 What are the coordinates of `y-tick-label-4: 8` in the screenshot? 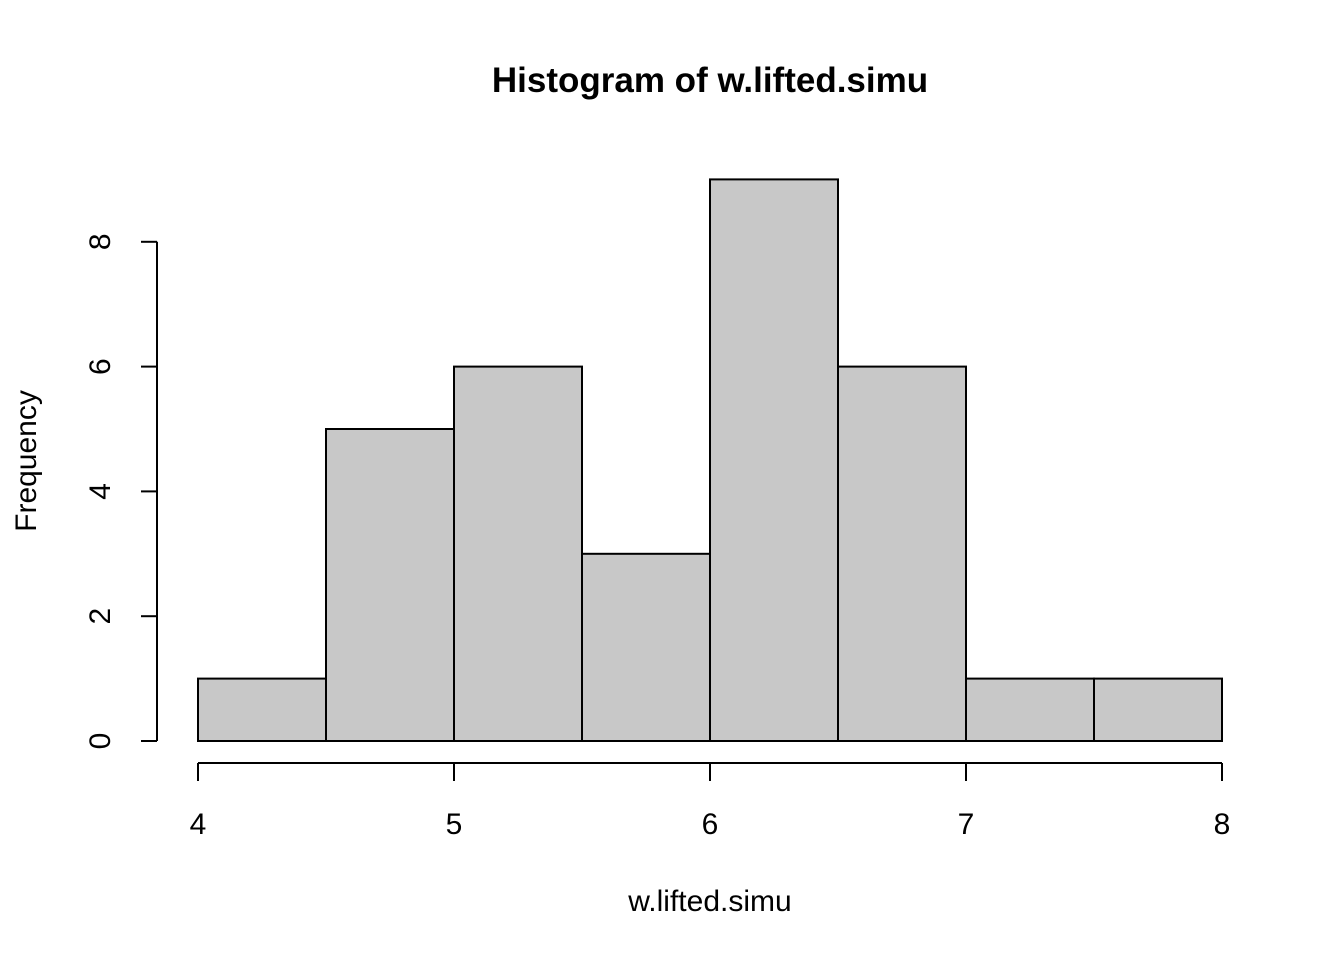 It's located at (100, 241).